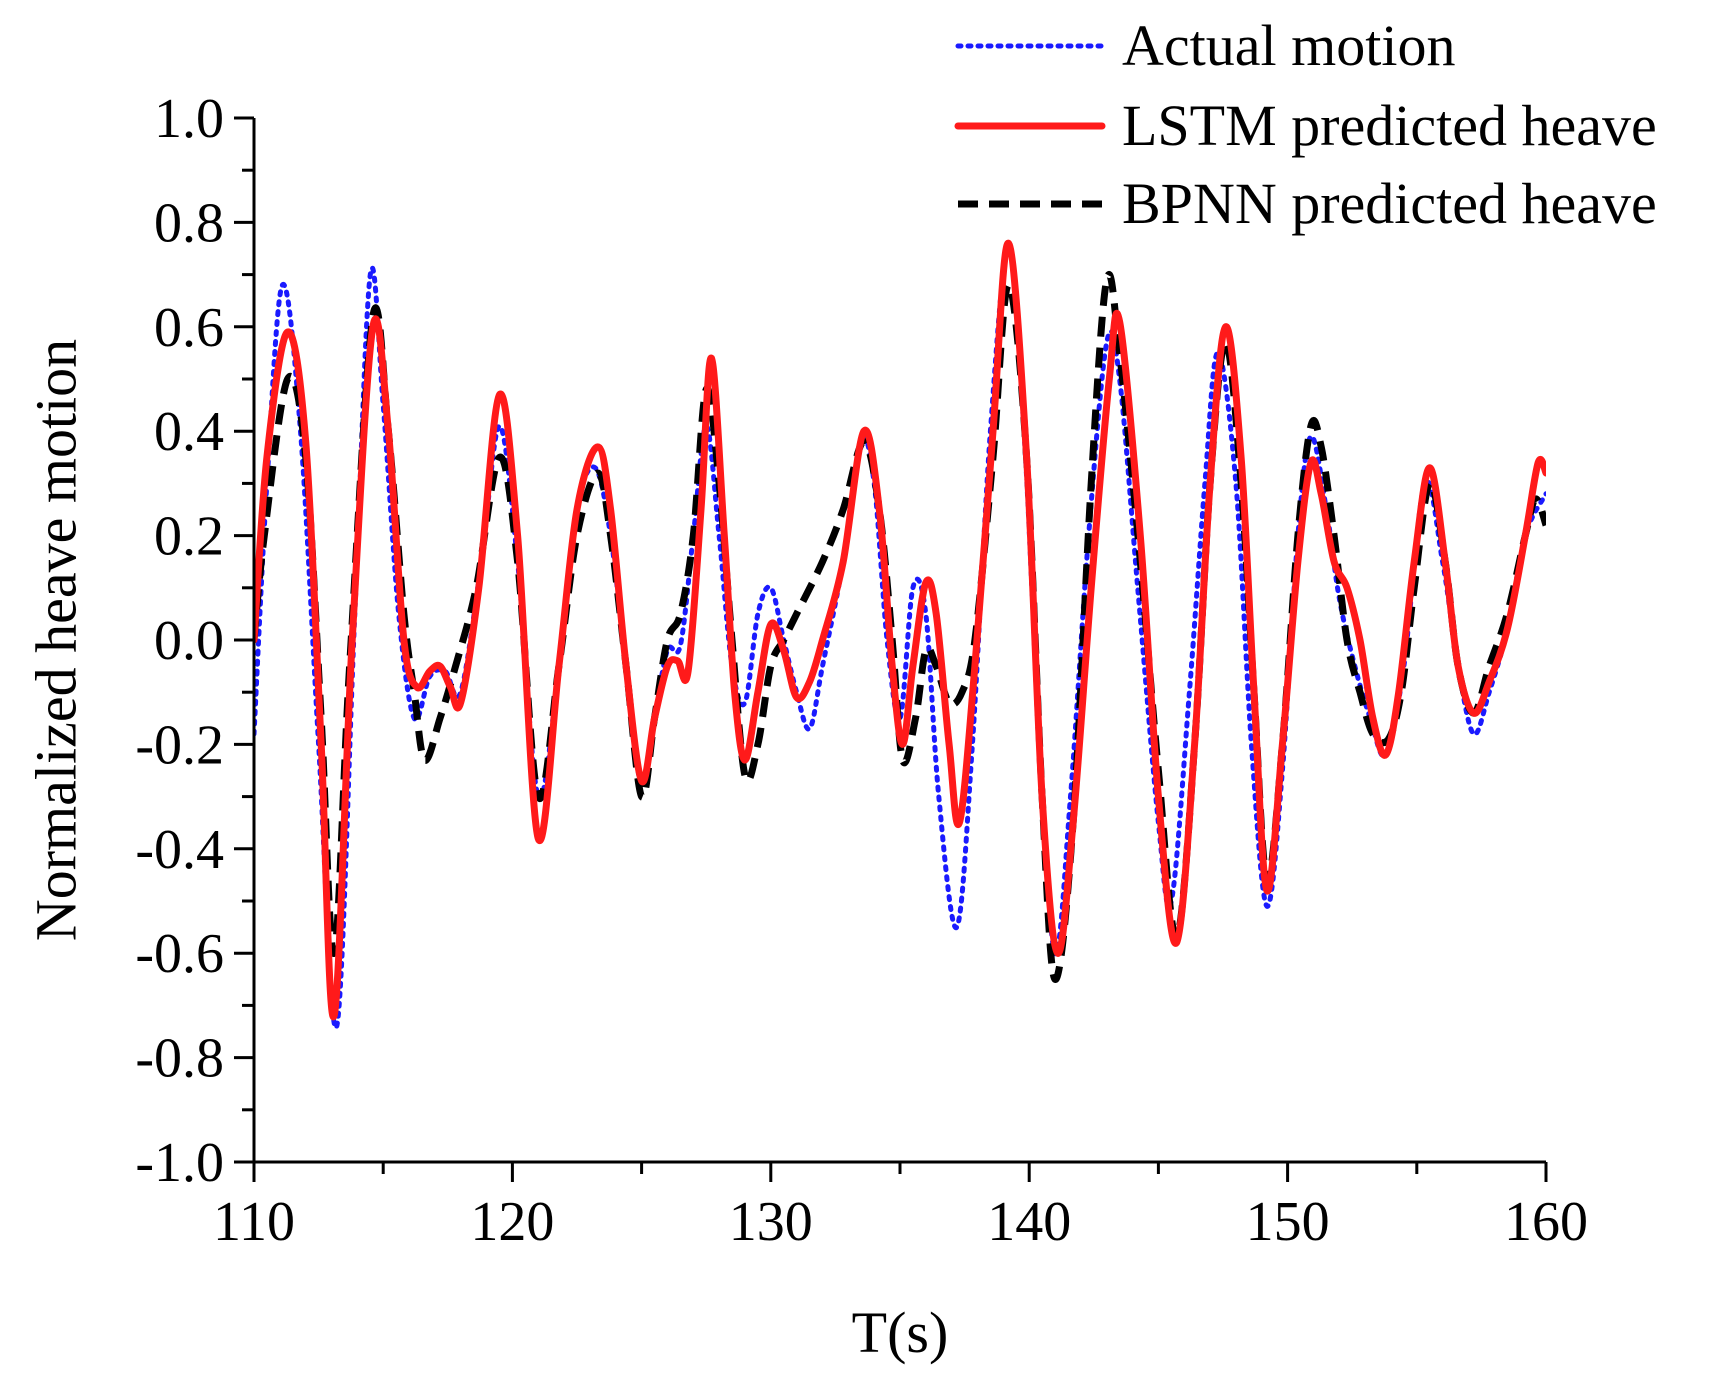 The height and width of the screenshot is (1380, 1727). I want to click on x-tick-label: 140, so click(1029, 1222).